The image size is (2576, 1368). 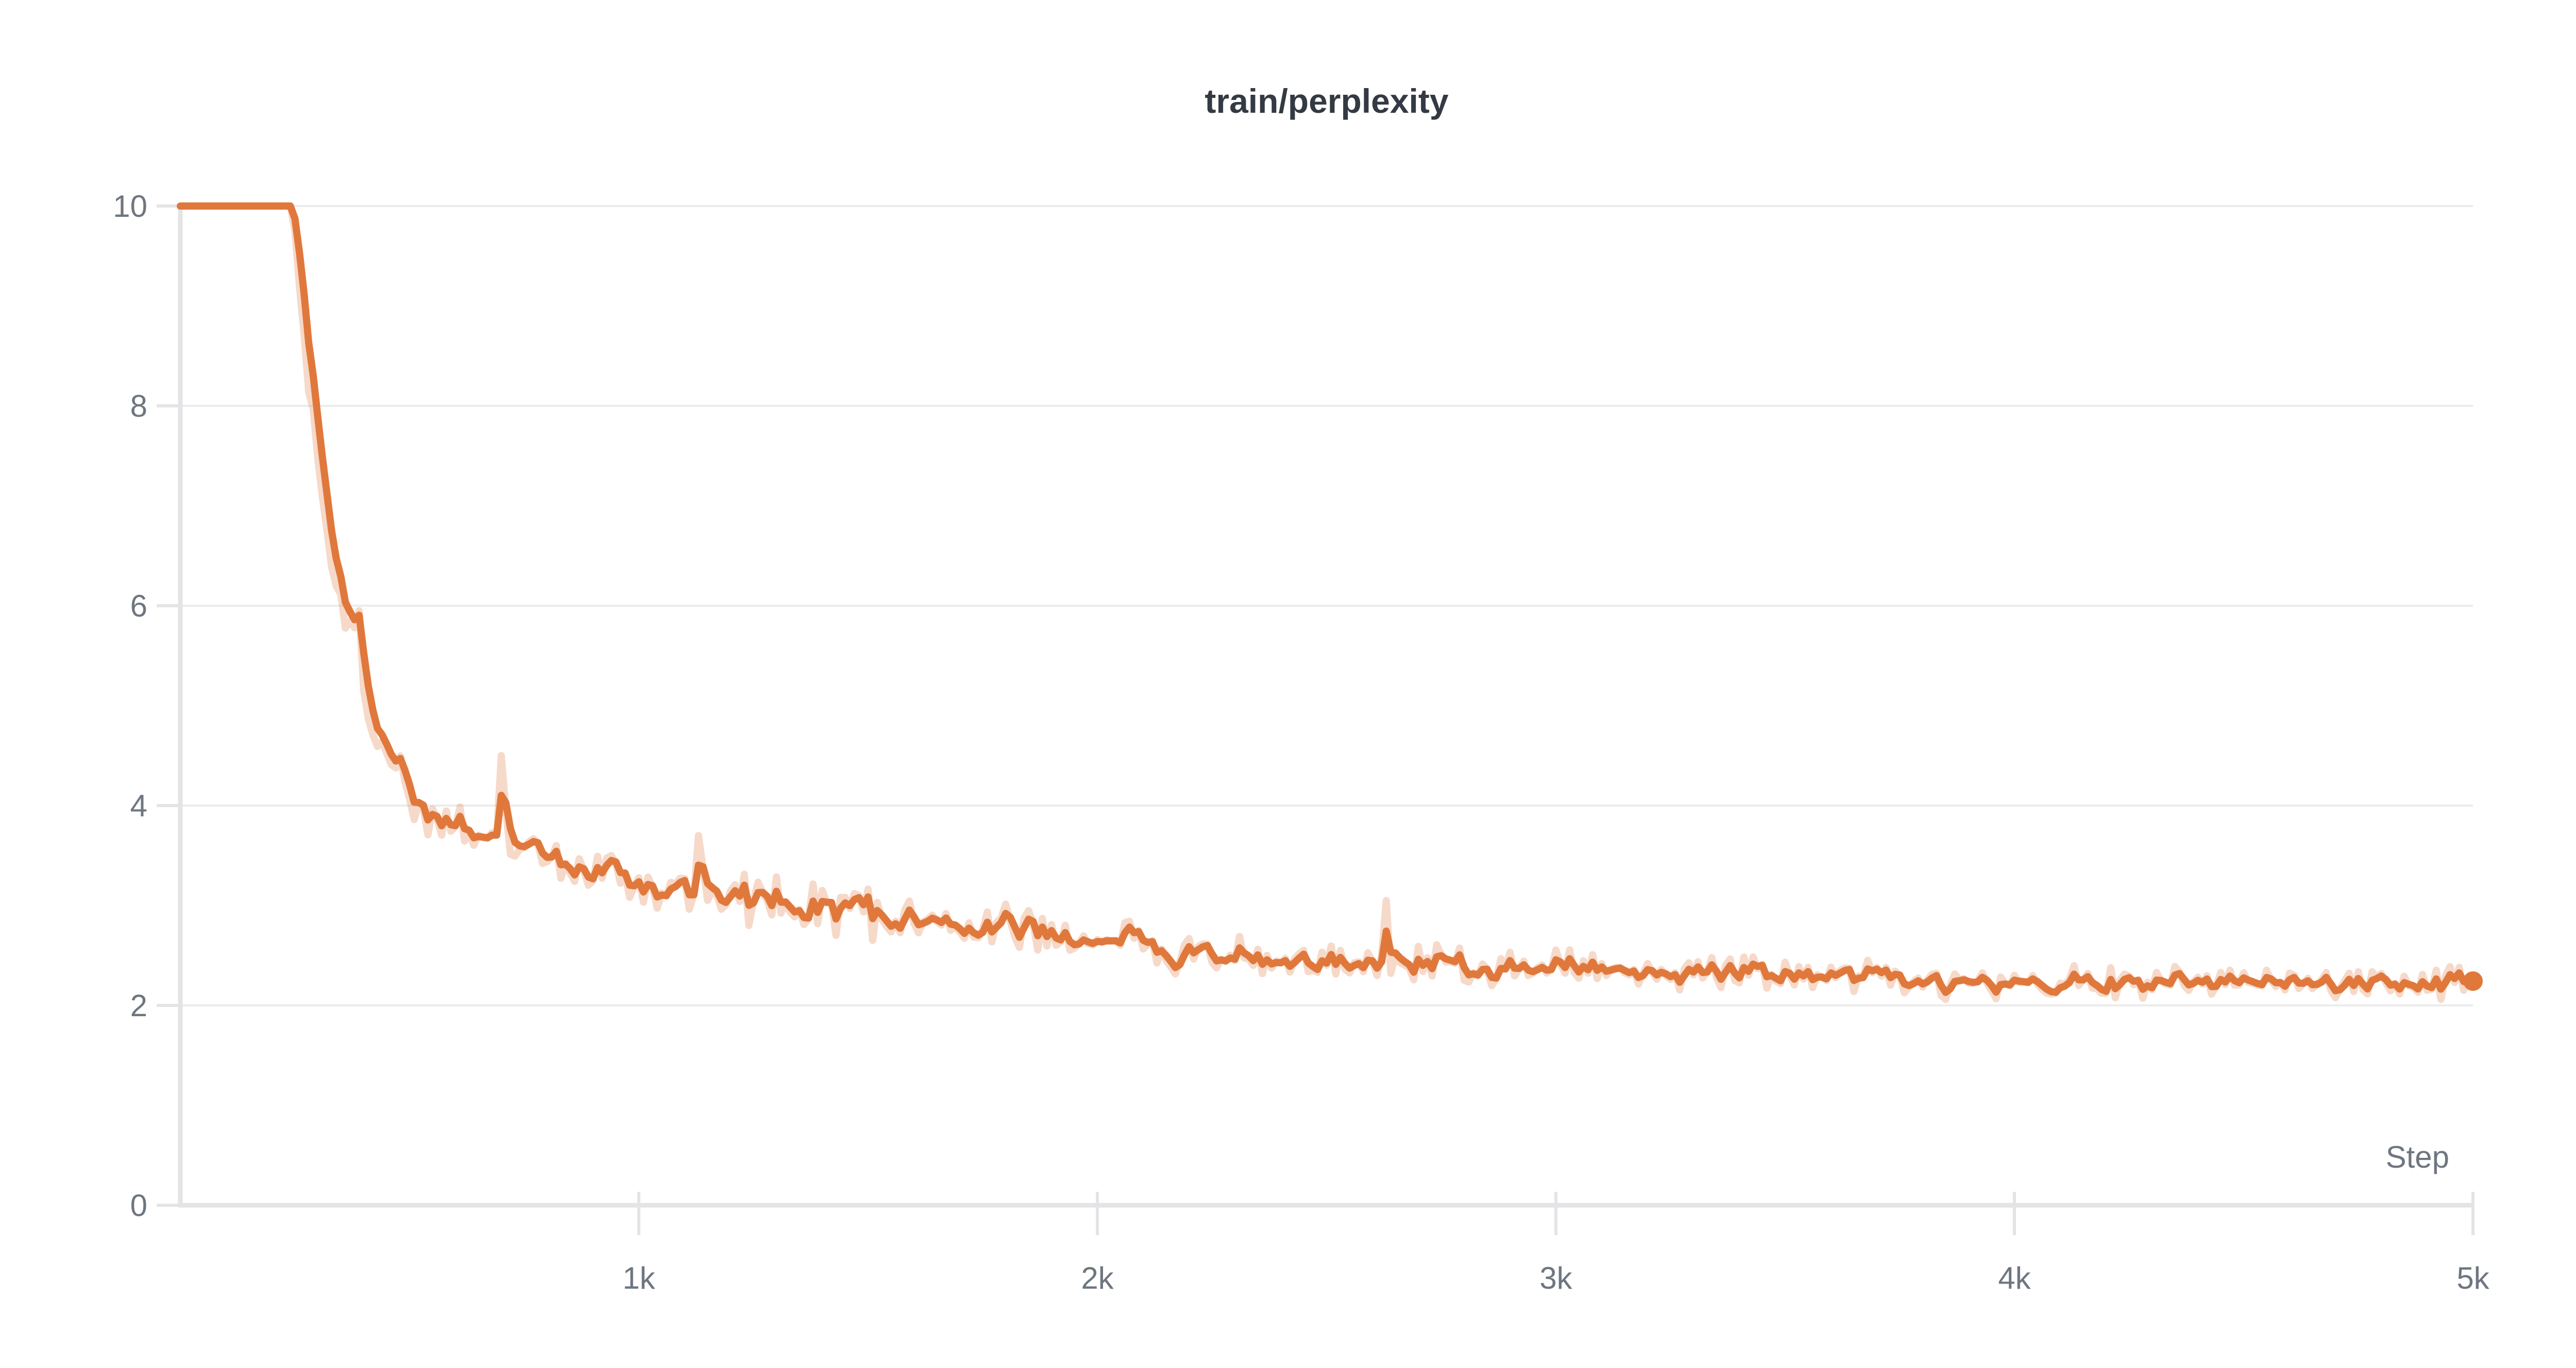 What do you see at coordinates (1555, 1278) in the screenshot?
I see `x-tick-label: 3k` at bounding box center [1555, 1278].